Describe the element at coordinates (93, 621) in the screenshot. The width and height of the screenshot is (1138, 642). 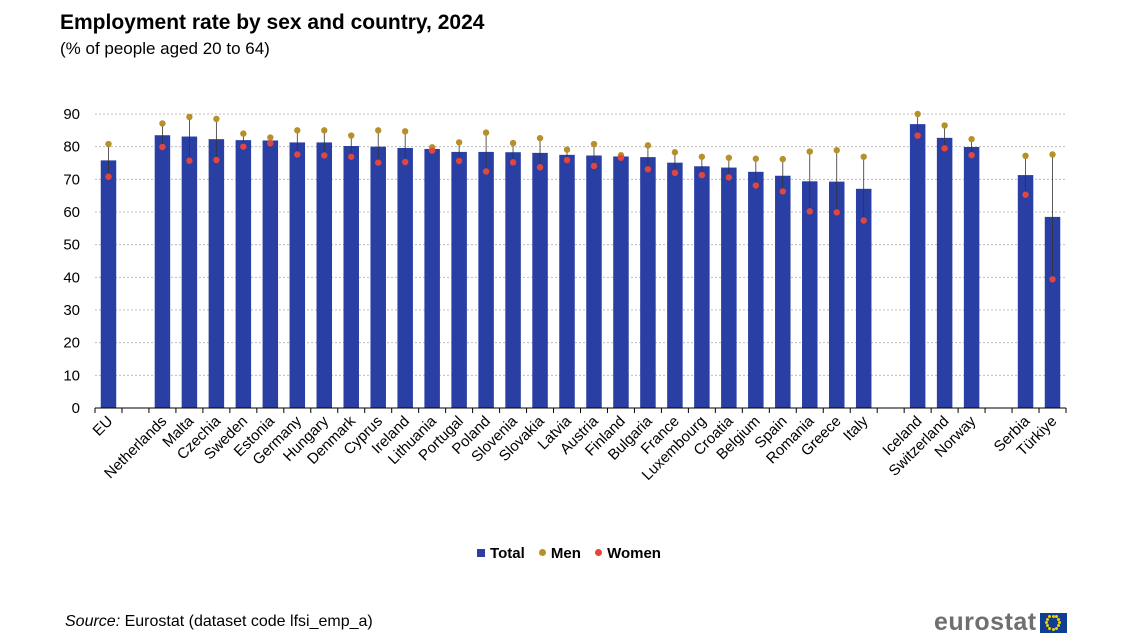
I see `source-label: Source:` at that location.